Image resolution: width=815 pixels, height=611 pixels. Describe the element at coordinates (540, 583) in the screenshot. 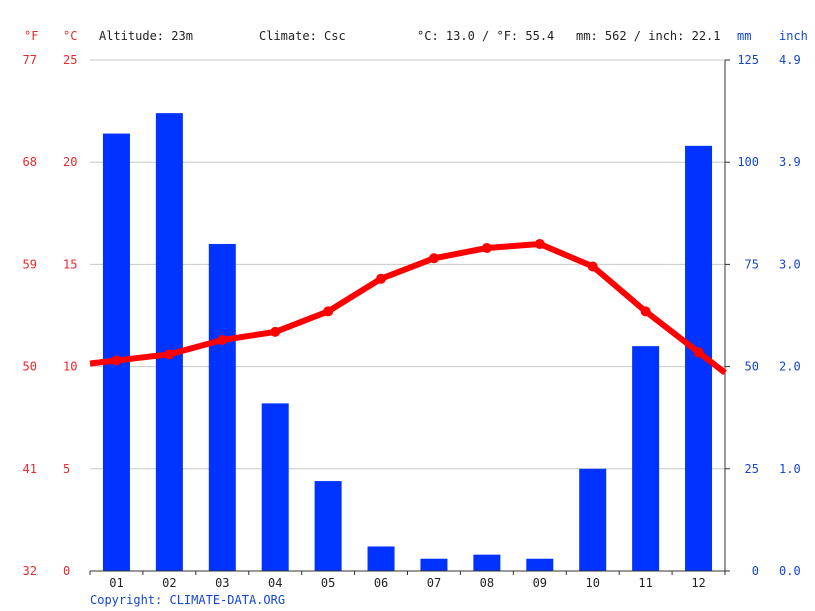

I see `month-tick-label: 09` at that location.